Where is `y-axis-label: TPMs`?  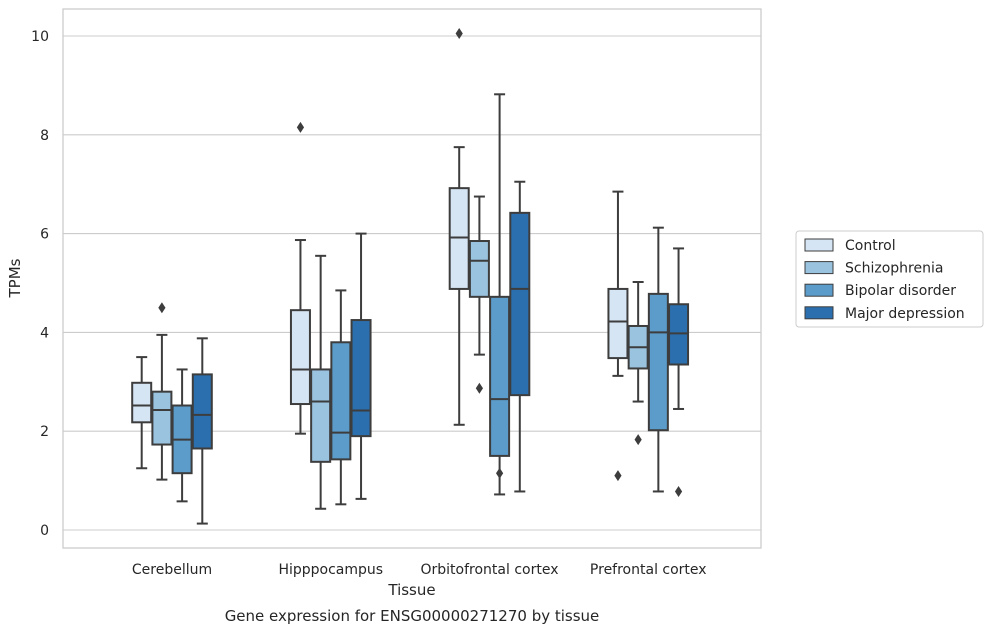
y-axis-label: TPMs is located at coordinates (15, 278).